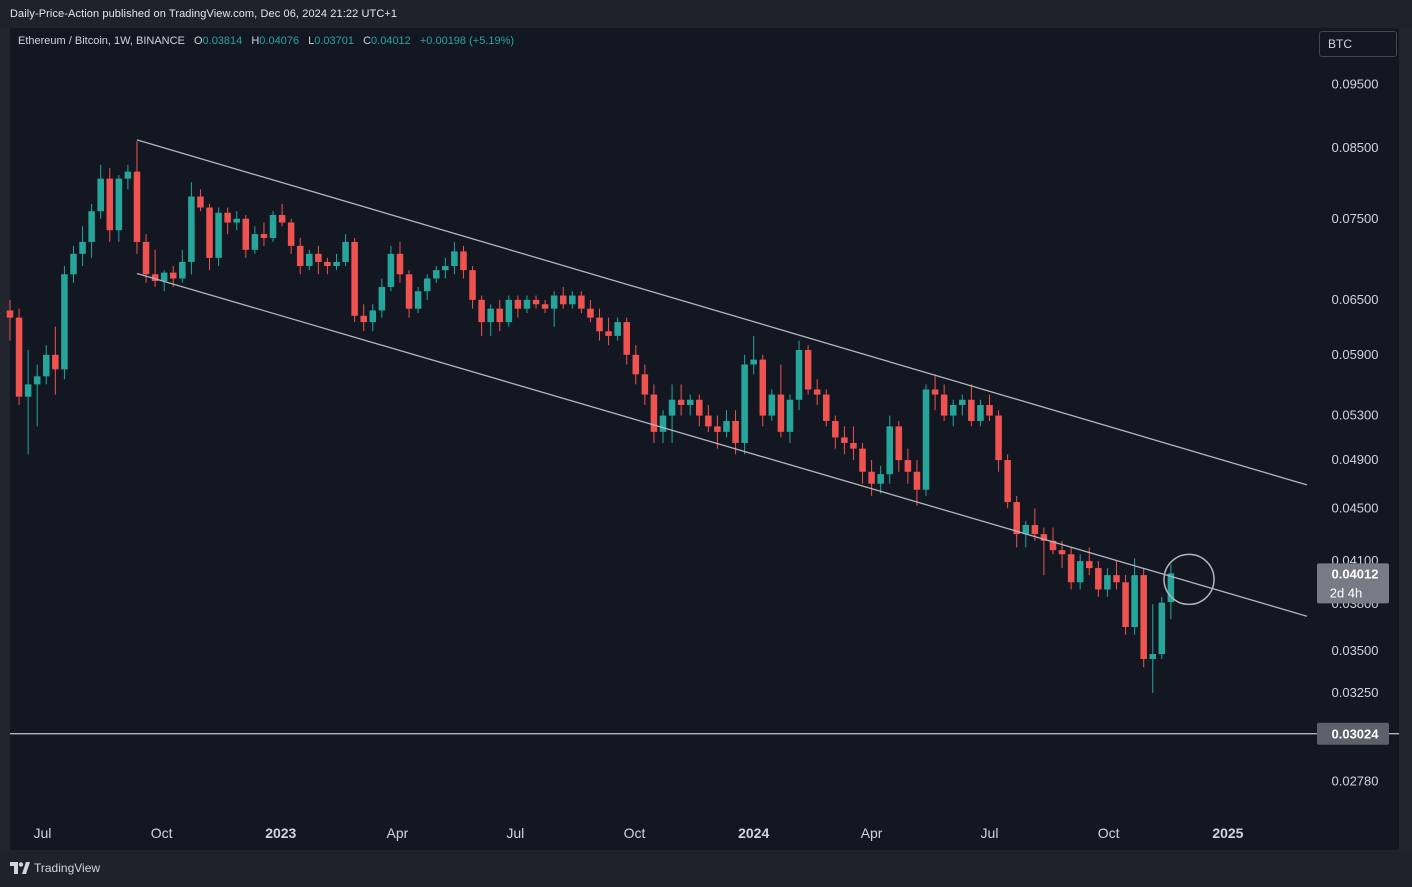  What do you see at coordinates (638, 833) in the screenshot?
I see `time-axis: Jul Oct 2023 Apr Jul Oct 2024 Apr Jul Oct 2025` at bounding box center [638, 833].